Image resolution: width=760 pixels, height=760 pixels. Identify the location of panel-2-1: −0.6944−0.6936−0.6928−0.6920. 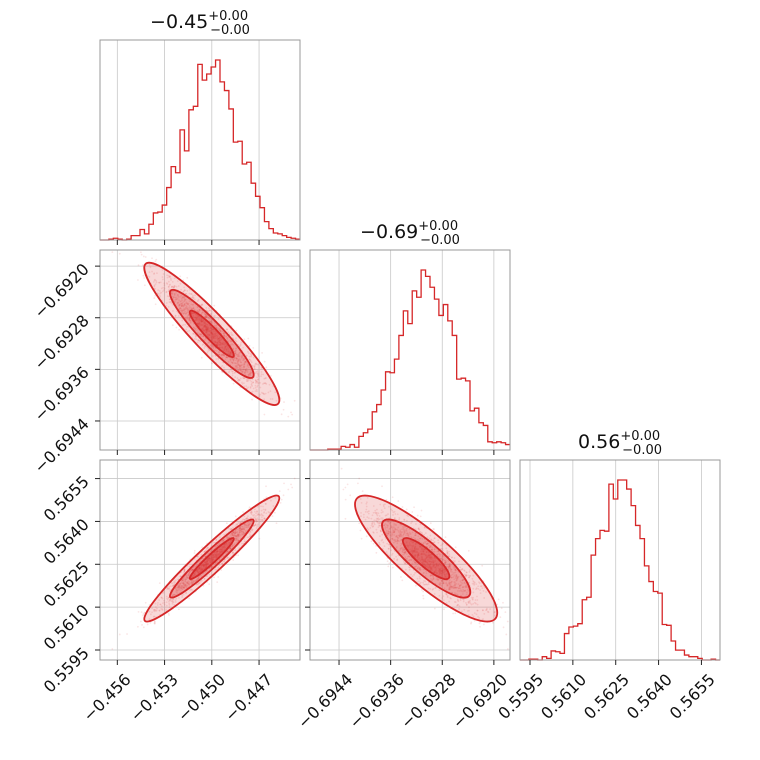
(402, 595).